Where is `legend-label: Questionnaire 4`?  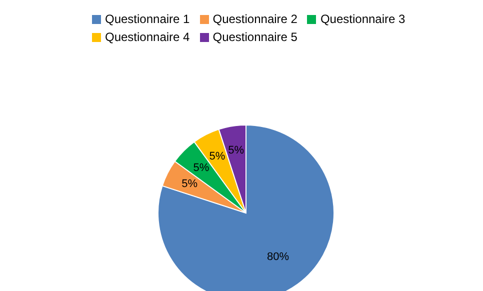
legend-label: Questionnaire 4 is located at coordinates (147, 37).